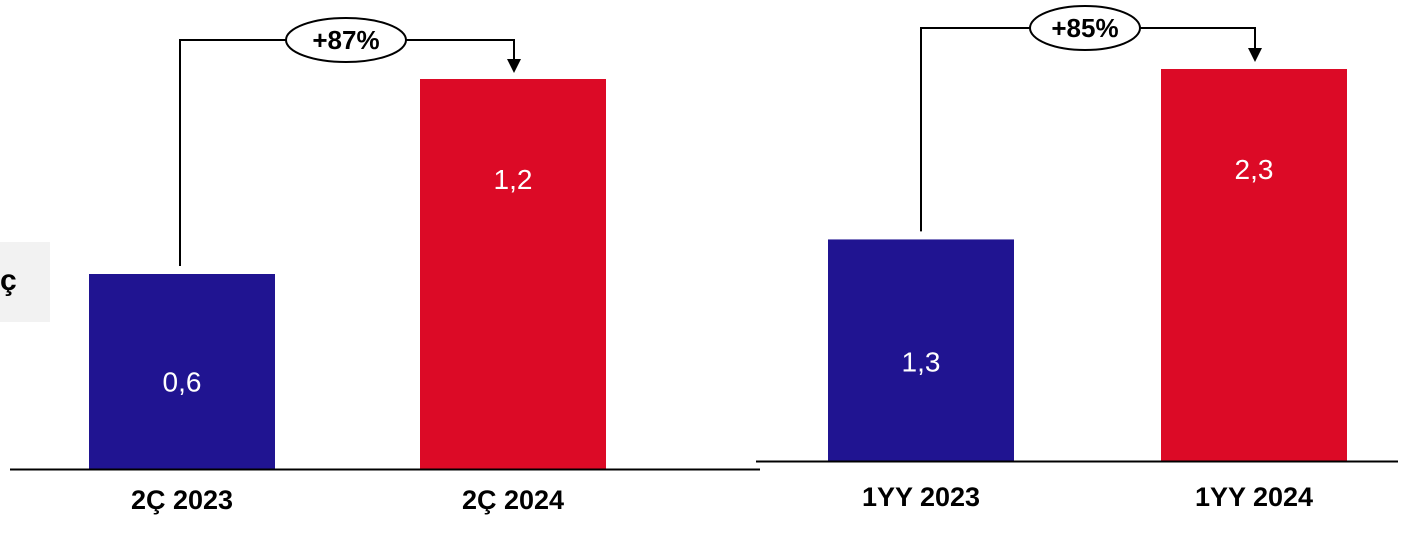 The width and height of the screenshot is (1408, 533). I want to click on x-tick-1-1: 2Ç 2023, so click(182, 500).